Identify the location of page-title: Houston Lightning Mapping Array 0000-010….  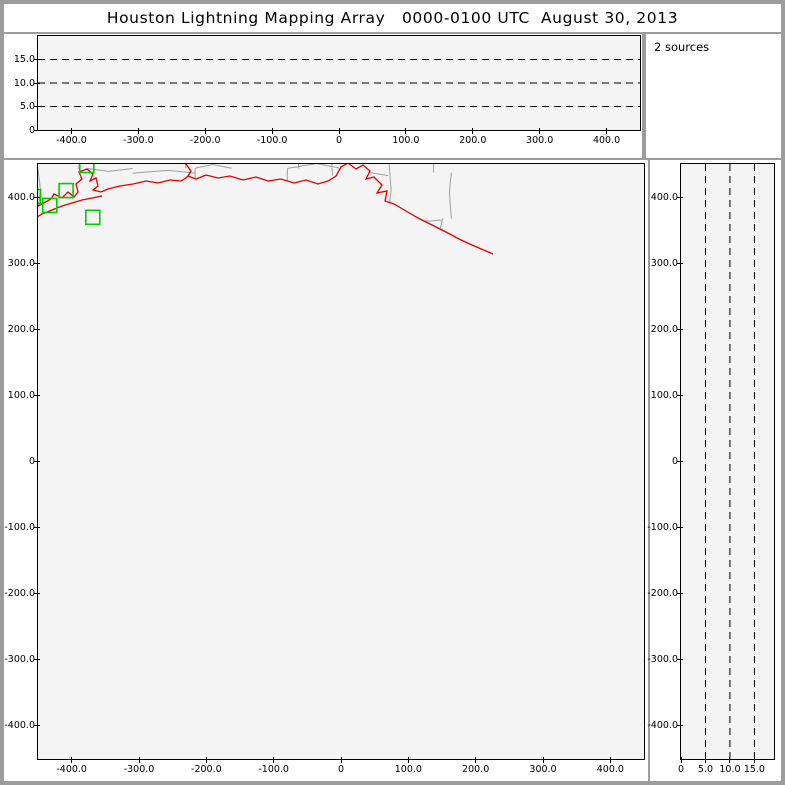
(392, 18).